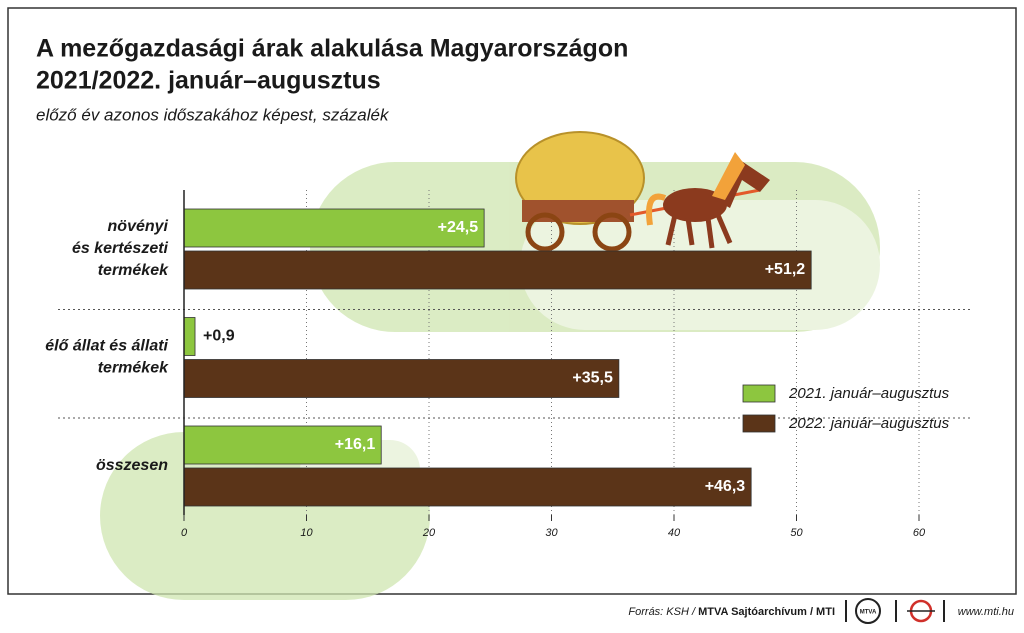 The width and height of the screenshot is (1024, 633). I want to click on horse-tail, so click(656, 209).